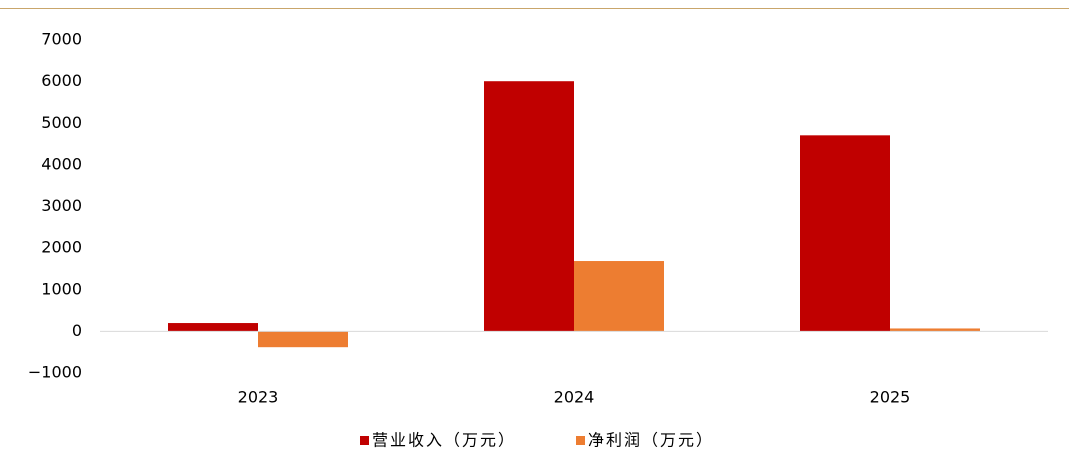 The width and height of the screenshot is (1069, 472). What do you see at coordinates (444, 440) in the screenshot?
I see `legend-label: 营业收入（万元）` at bounding box center [444, 440].